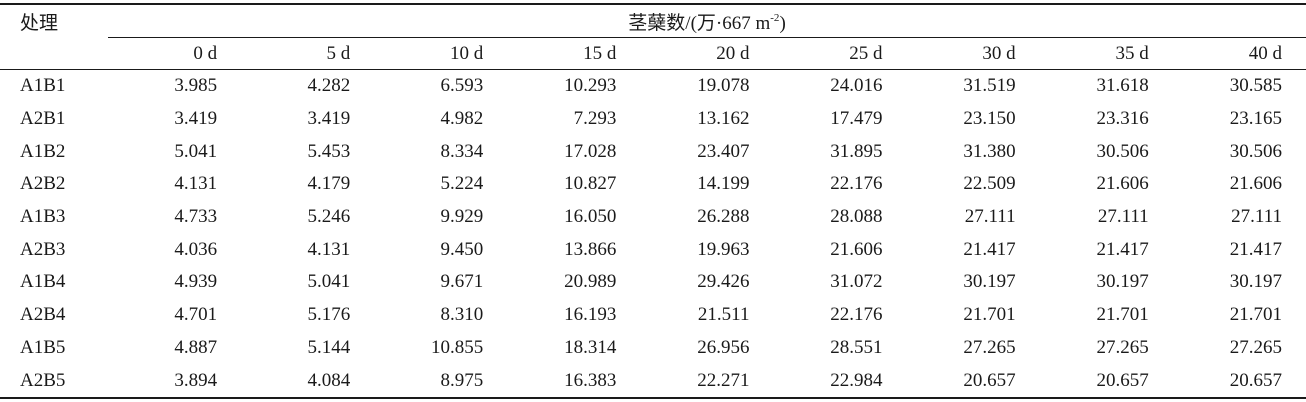  I want to click on tiller-count-group-header: 茎蘖数/(万·667 m-2), so click(707, 20).